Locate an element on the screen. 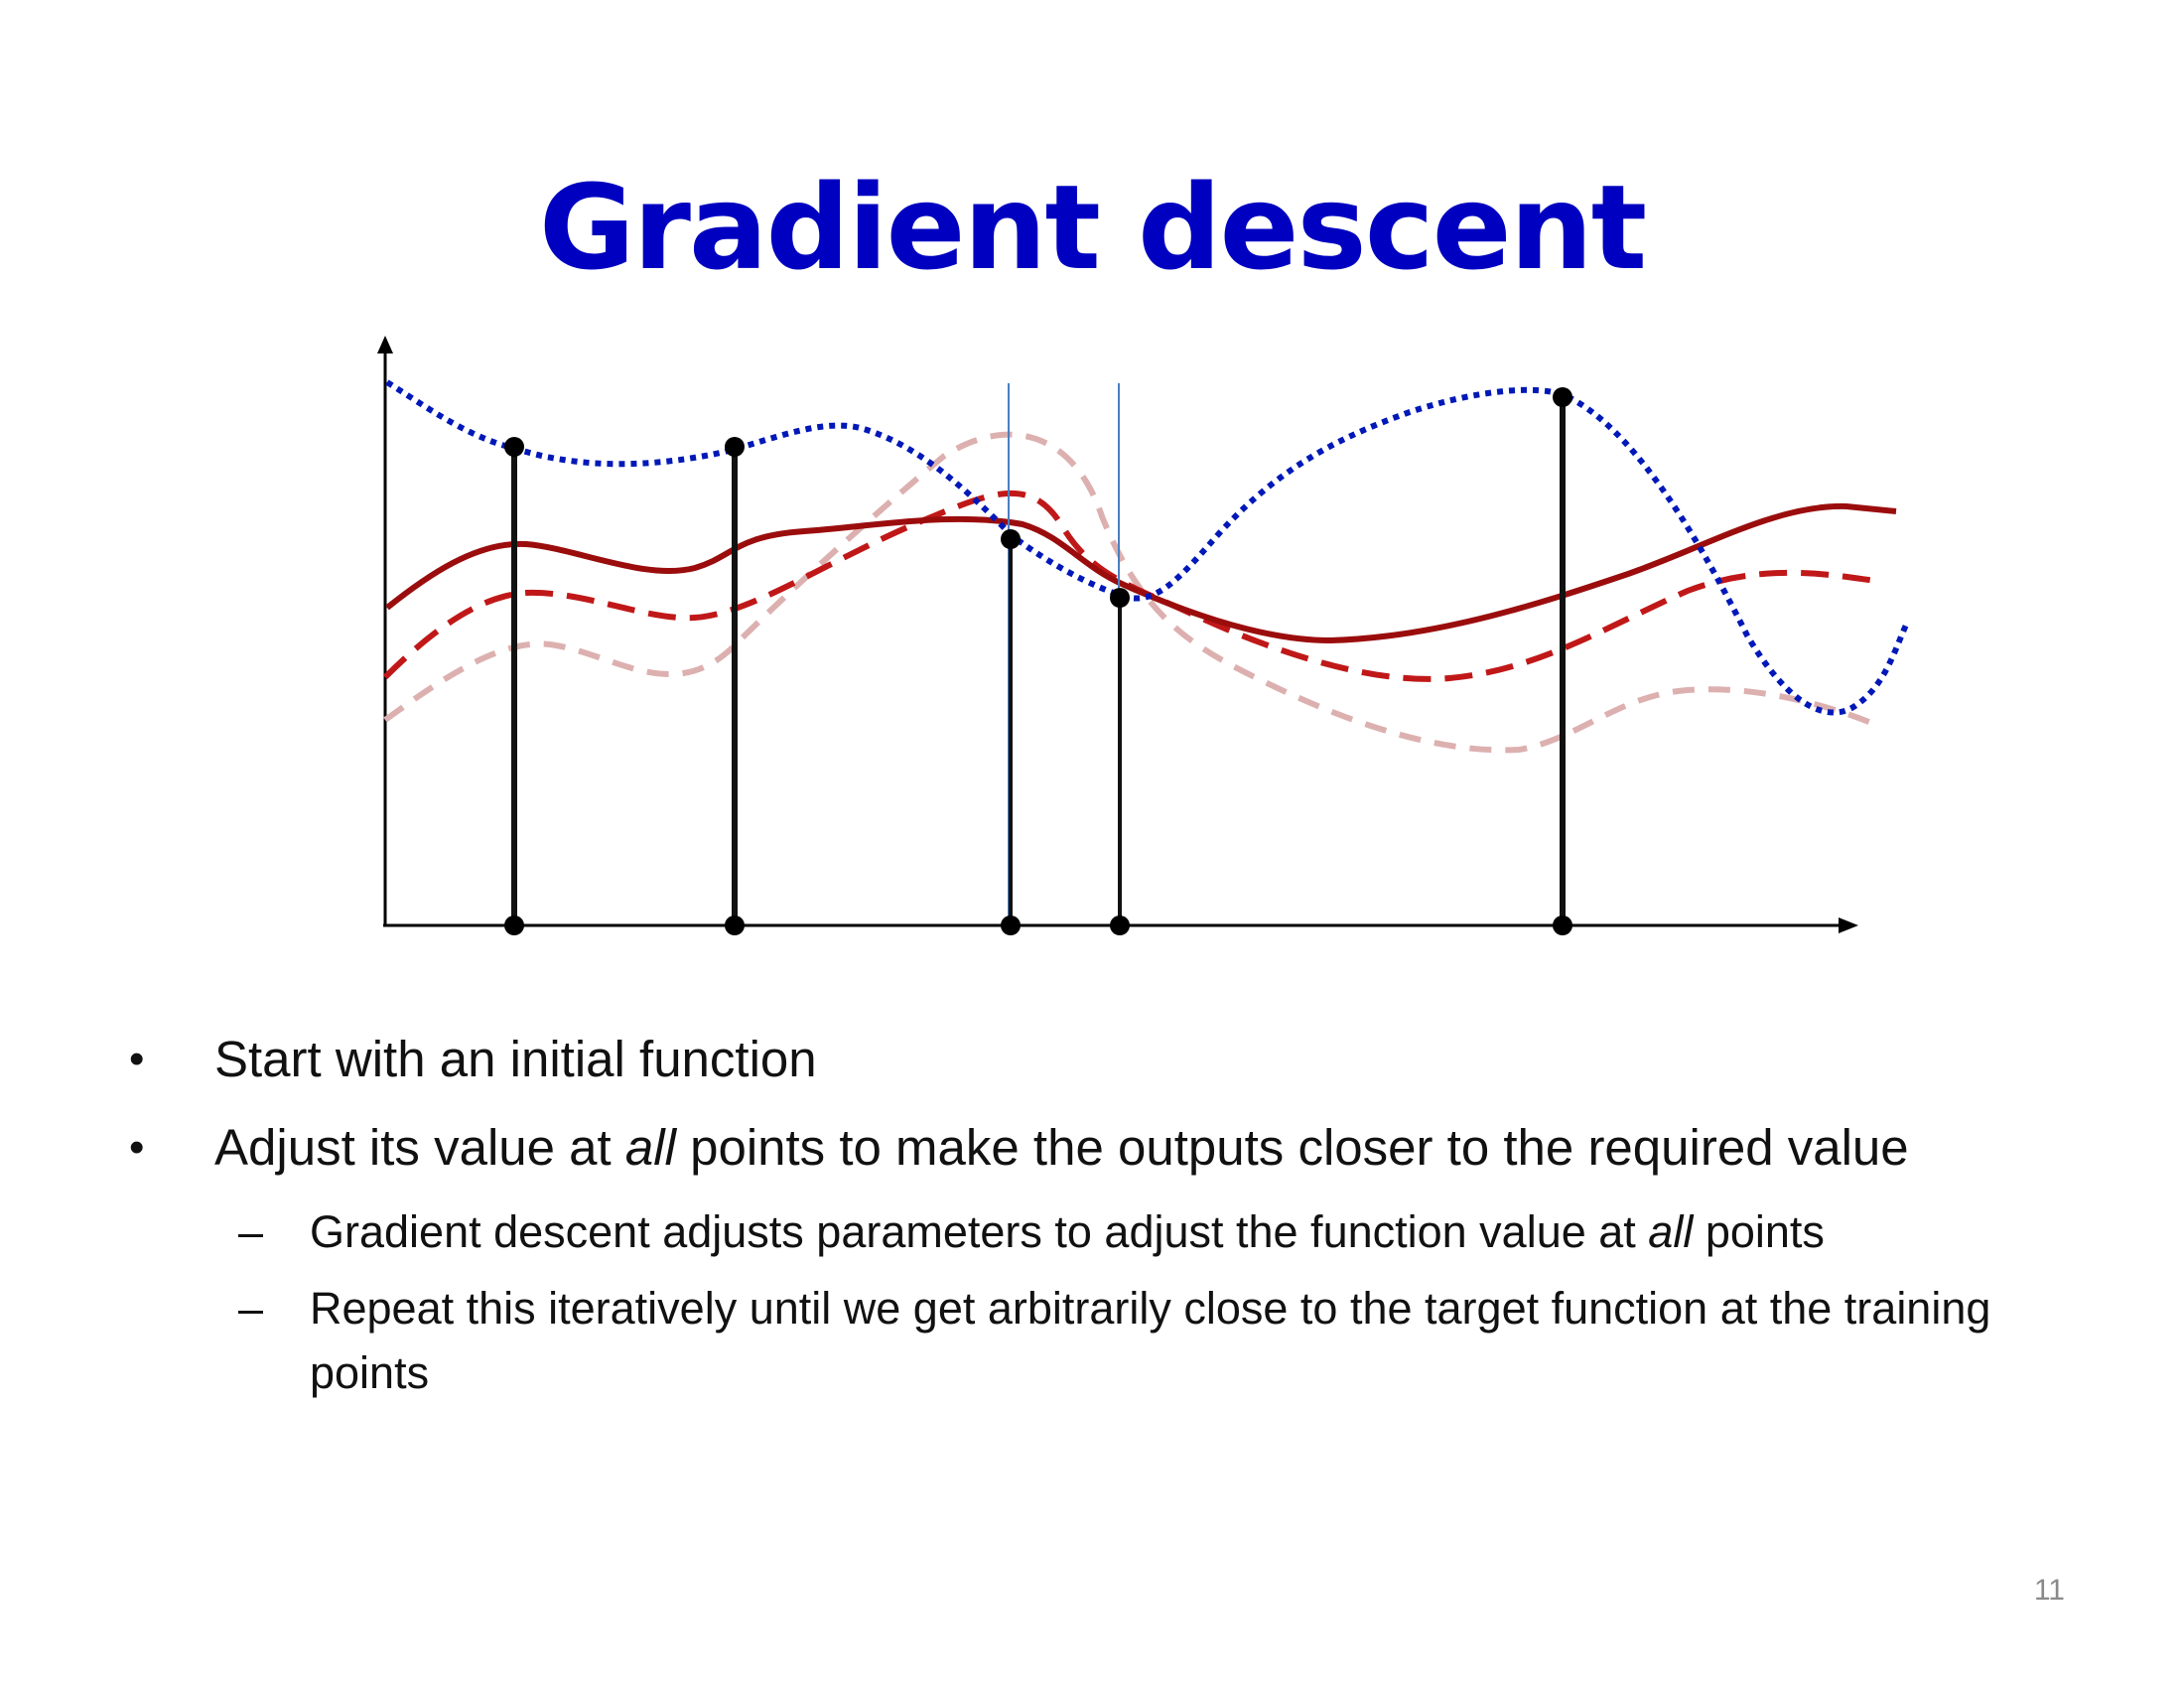 Image resolution: width=2184 pixels, height=1688 pixels. sub-bullet-text: points is located at coordinates (1759, 1231).